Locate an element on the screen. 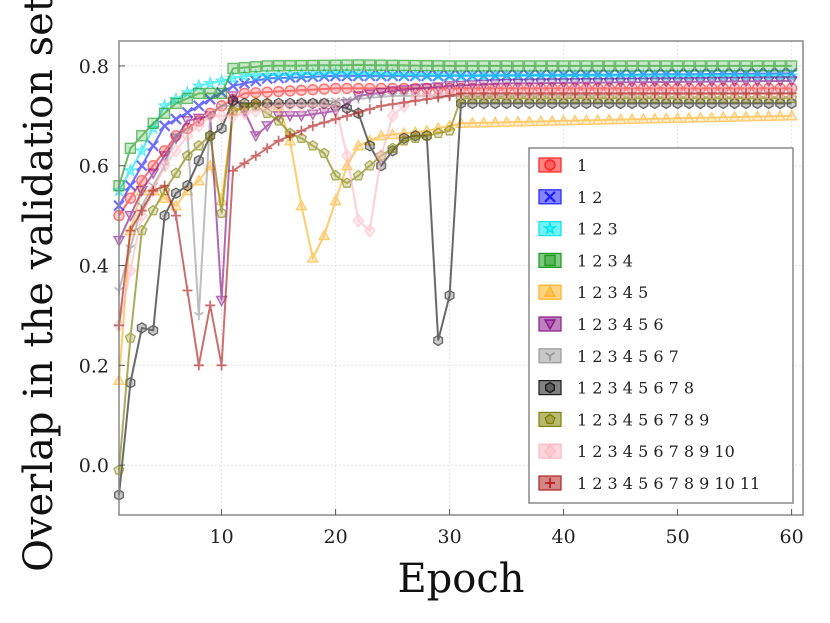 This screenshot has height=623, width=830. legend-item: 1 is located at coordinates (562, 165).